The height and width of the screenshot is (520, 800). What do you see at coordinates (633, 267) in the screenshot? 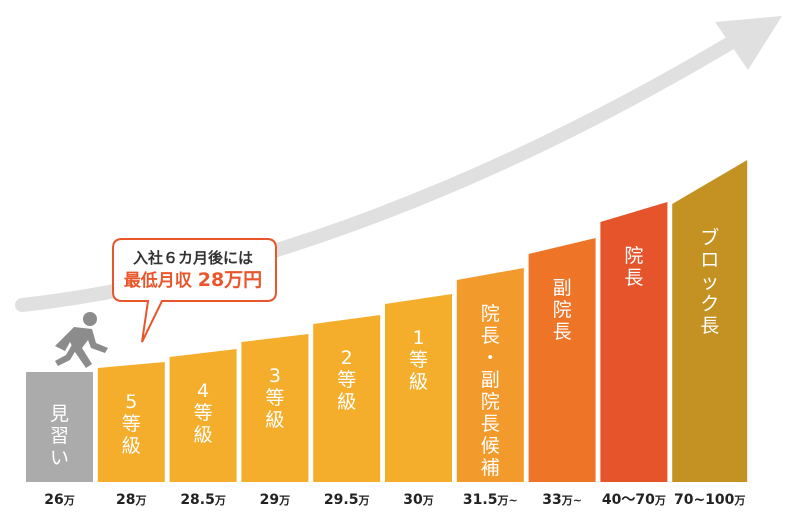
I see `bar-label-9: 院長` at bounding box center [633, 267].